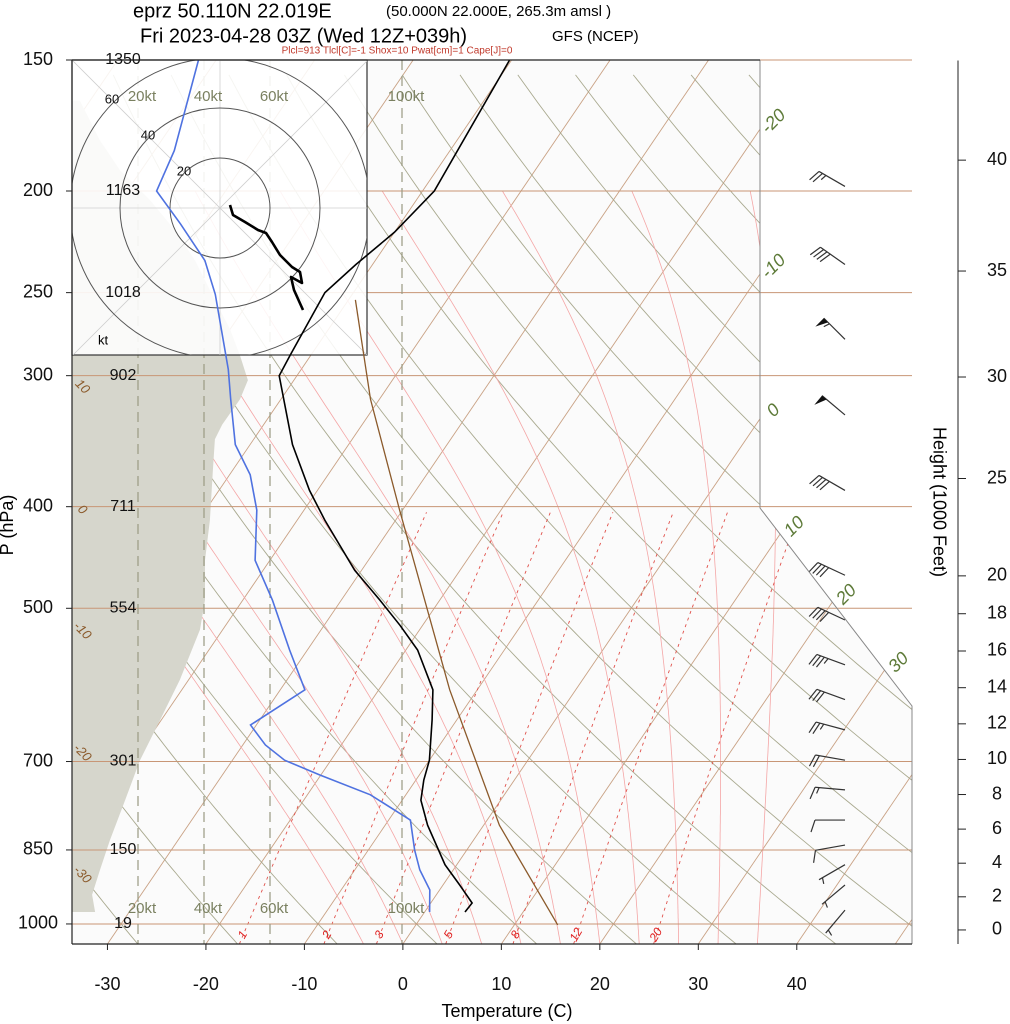 The width and height of the screenshot is (1010, 1024). I want to click on hodograph, so click(219, 207).